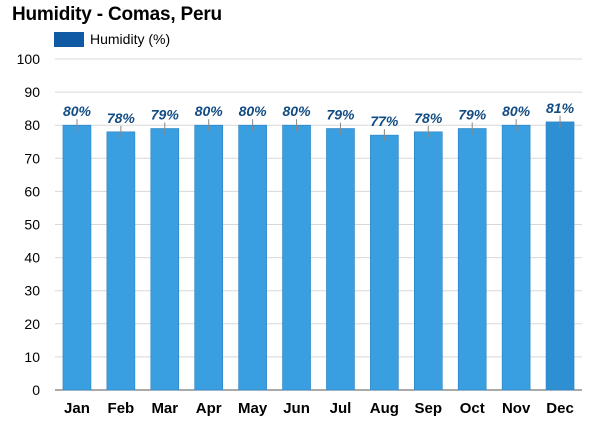 This screenshot has height=430, width=610. Describe the element at coordinates (165, 259) in the screenshot. I see `bar-mar` at that location.